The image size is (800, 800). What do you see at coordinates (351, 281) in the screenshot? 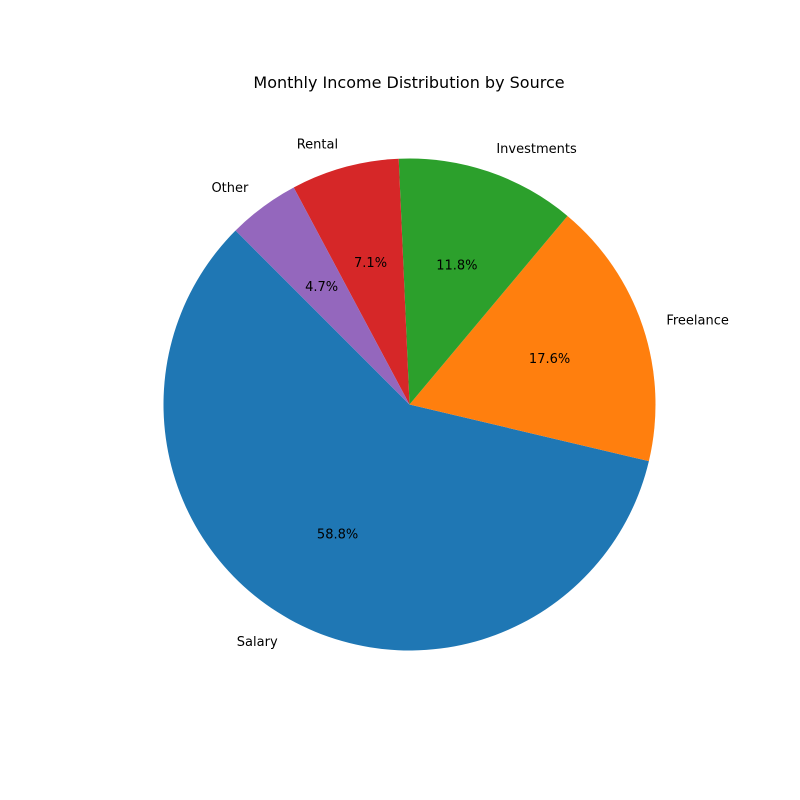
I see `pie-slice-rental` at bounding box center [351, 281].